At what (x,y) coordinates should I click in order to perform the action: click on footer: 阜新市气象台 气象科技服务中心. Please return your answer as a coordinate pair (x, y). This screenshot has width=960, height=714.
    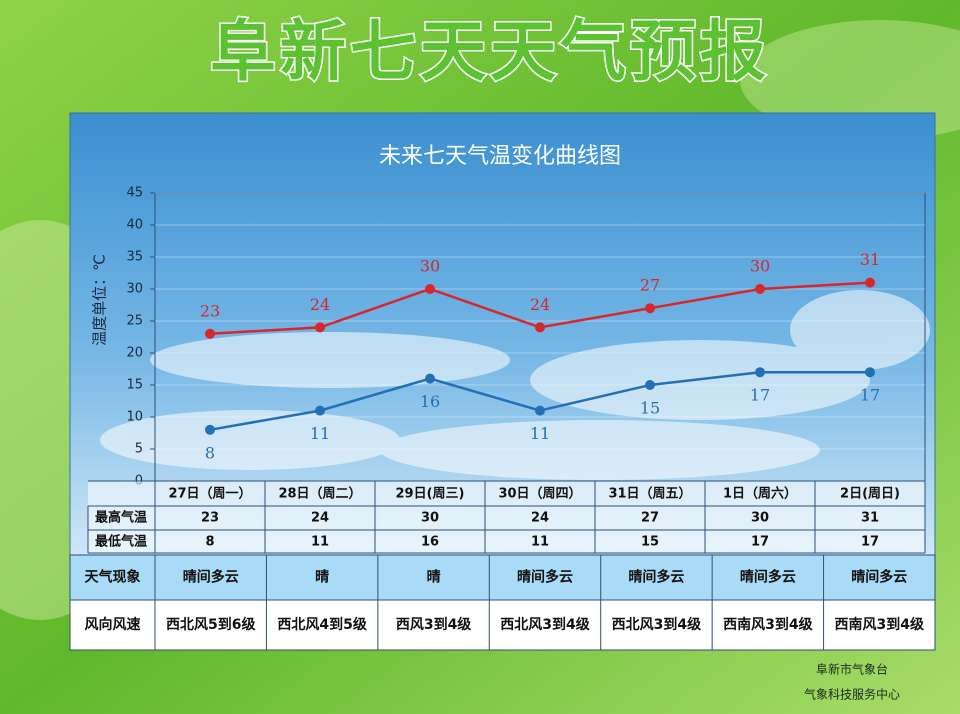
    Looking at the image, I should click on (852, 682).